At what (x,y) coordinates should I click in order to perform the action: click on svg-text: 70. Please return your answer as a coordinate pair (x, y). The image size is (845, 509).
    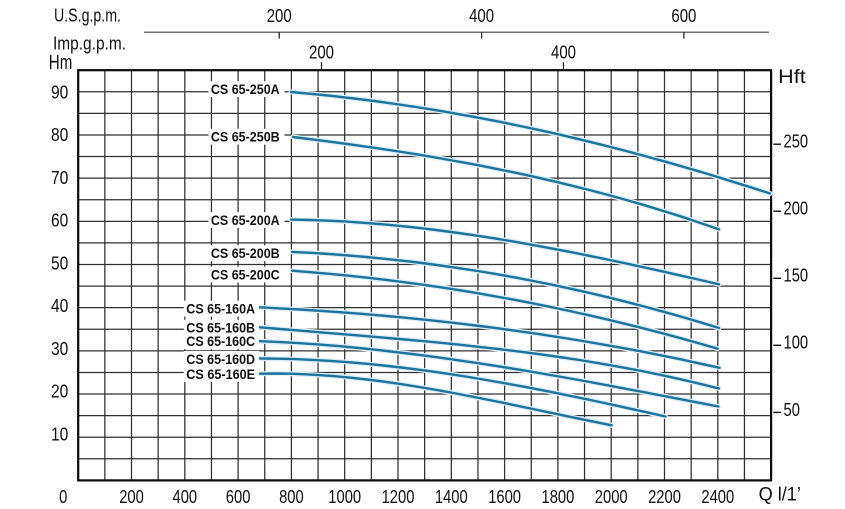
    Looking at the image, I should click on (59, 178).